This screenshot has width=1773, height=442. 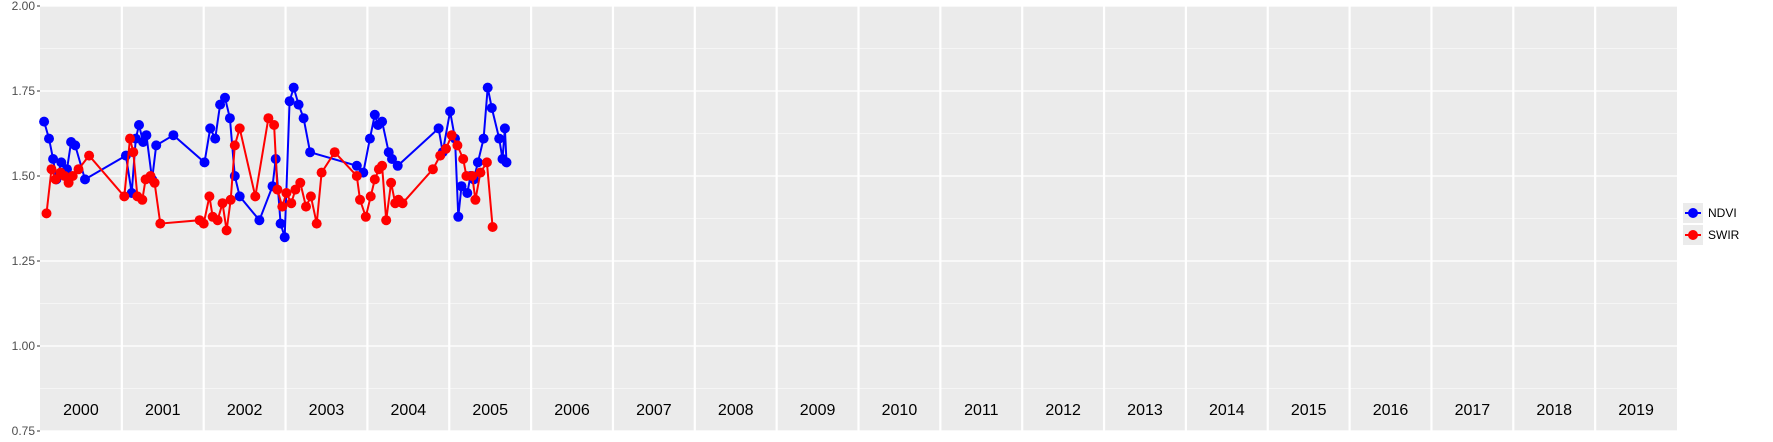 What do you see at coordinates (1391, 410) in the screenshot?
I see `year-label: 2016` at bounding box center [1391, 410].